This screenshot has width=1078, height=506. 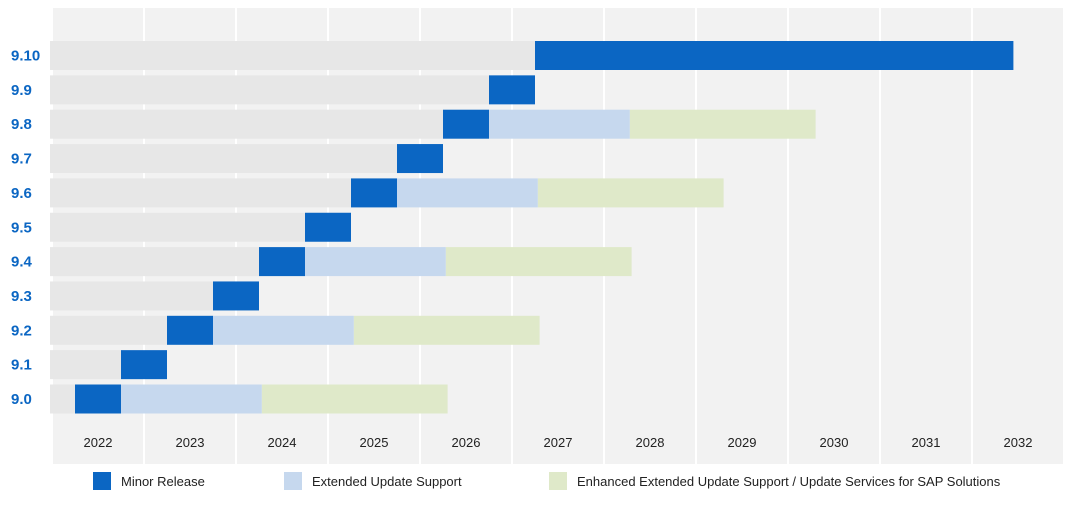 What do you see at coordinates (21, 124) in the screenshot?
I see `version-label-9-8: 9.8` at bounding box center [21, 124].